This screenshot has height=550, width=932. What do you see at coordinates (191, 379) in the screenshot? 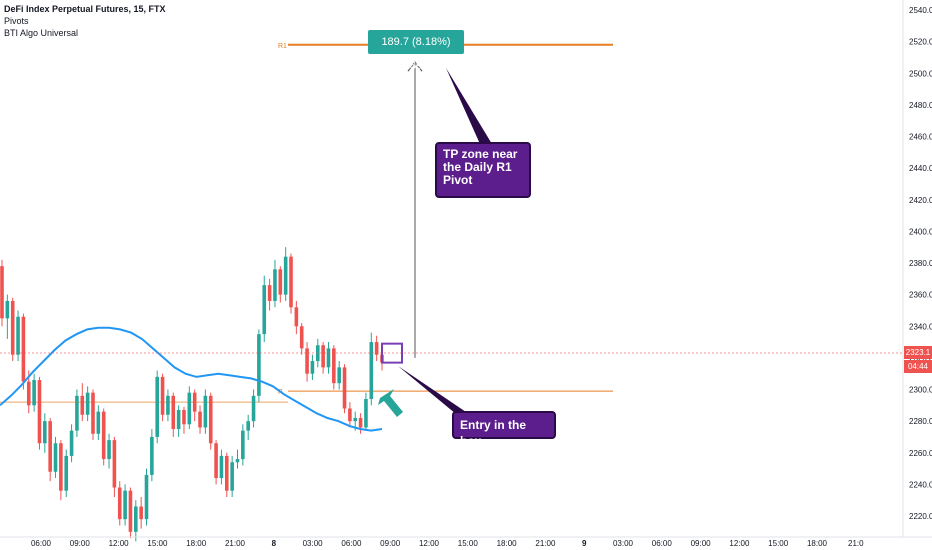
I see `moving-average-line` at bounding box center [191, 379].